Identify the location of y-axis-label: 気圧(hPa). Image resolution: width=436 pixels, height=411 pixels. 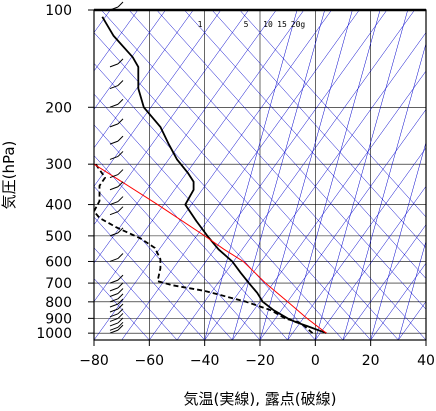
(9, 175).